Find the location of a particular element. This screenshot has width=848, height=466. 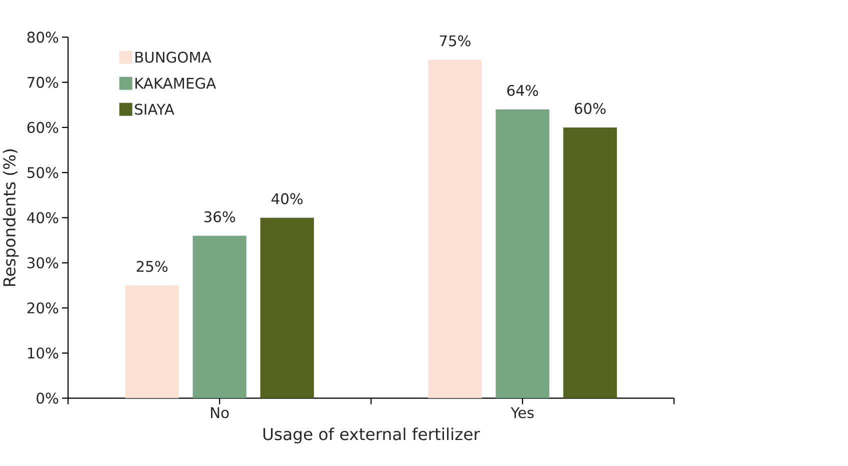

y-tick-label: 80% is located at coordinates (42, 37).